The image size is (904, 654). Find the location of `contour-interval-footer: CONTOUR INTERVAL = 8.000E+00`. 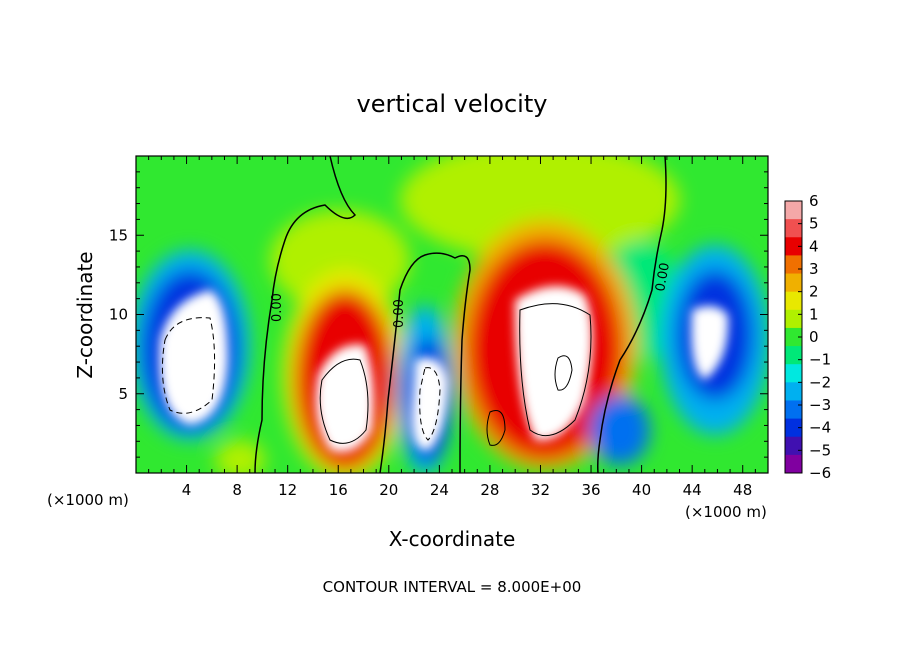

contour-interval-footer: CONTOUR INTERVAL = 8.000E+00 is located at coordinates (452, 587).